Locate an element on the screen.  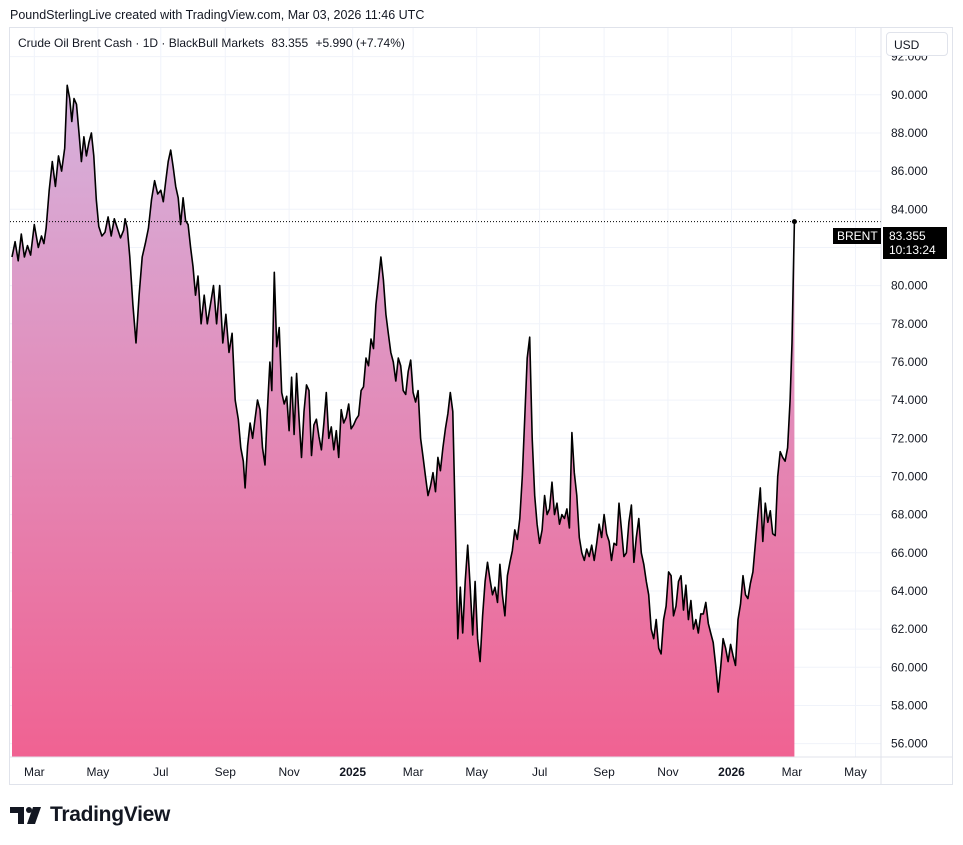
price-axis-tick: 80.000 is located at coordinates (909, 286).